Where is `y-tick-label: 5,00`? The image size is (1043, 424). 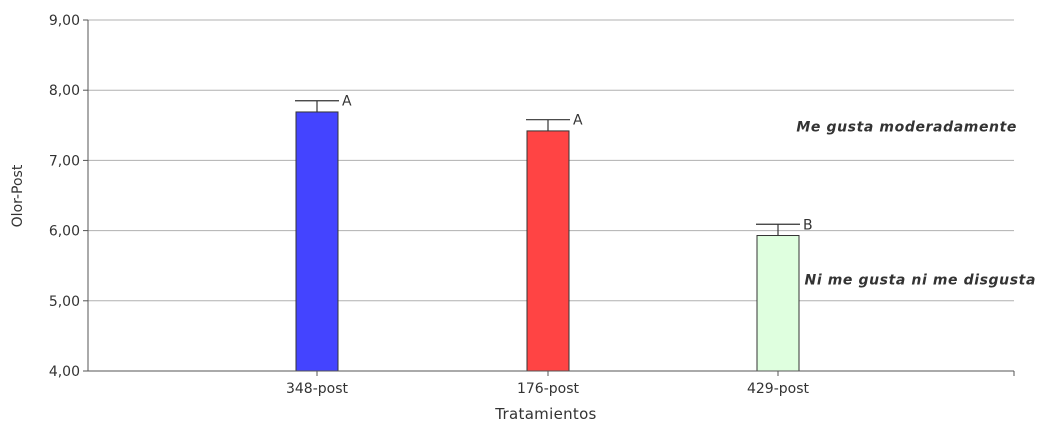 y-tick-label: 5,00 is located at coordinates (64, 302).